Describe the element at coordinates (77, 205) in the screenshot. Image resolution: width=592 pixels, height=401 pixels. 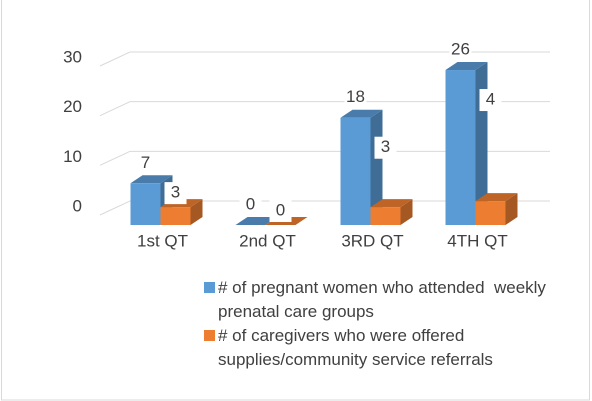
I see `y-tick-label: 0` at that location.